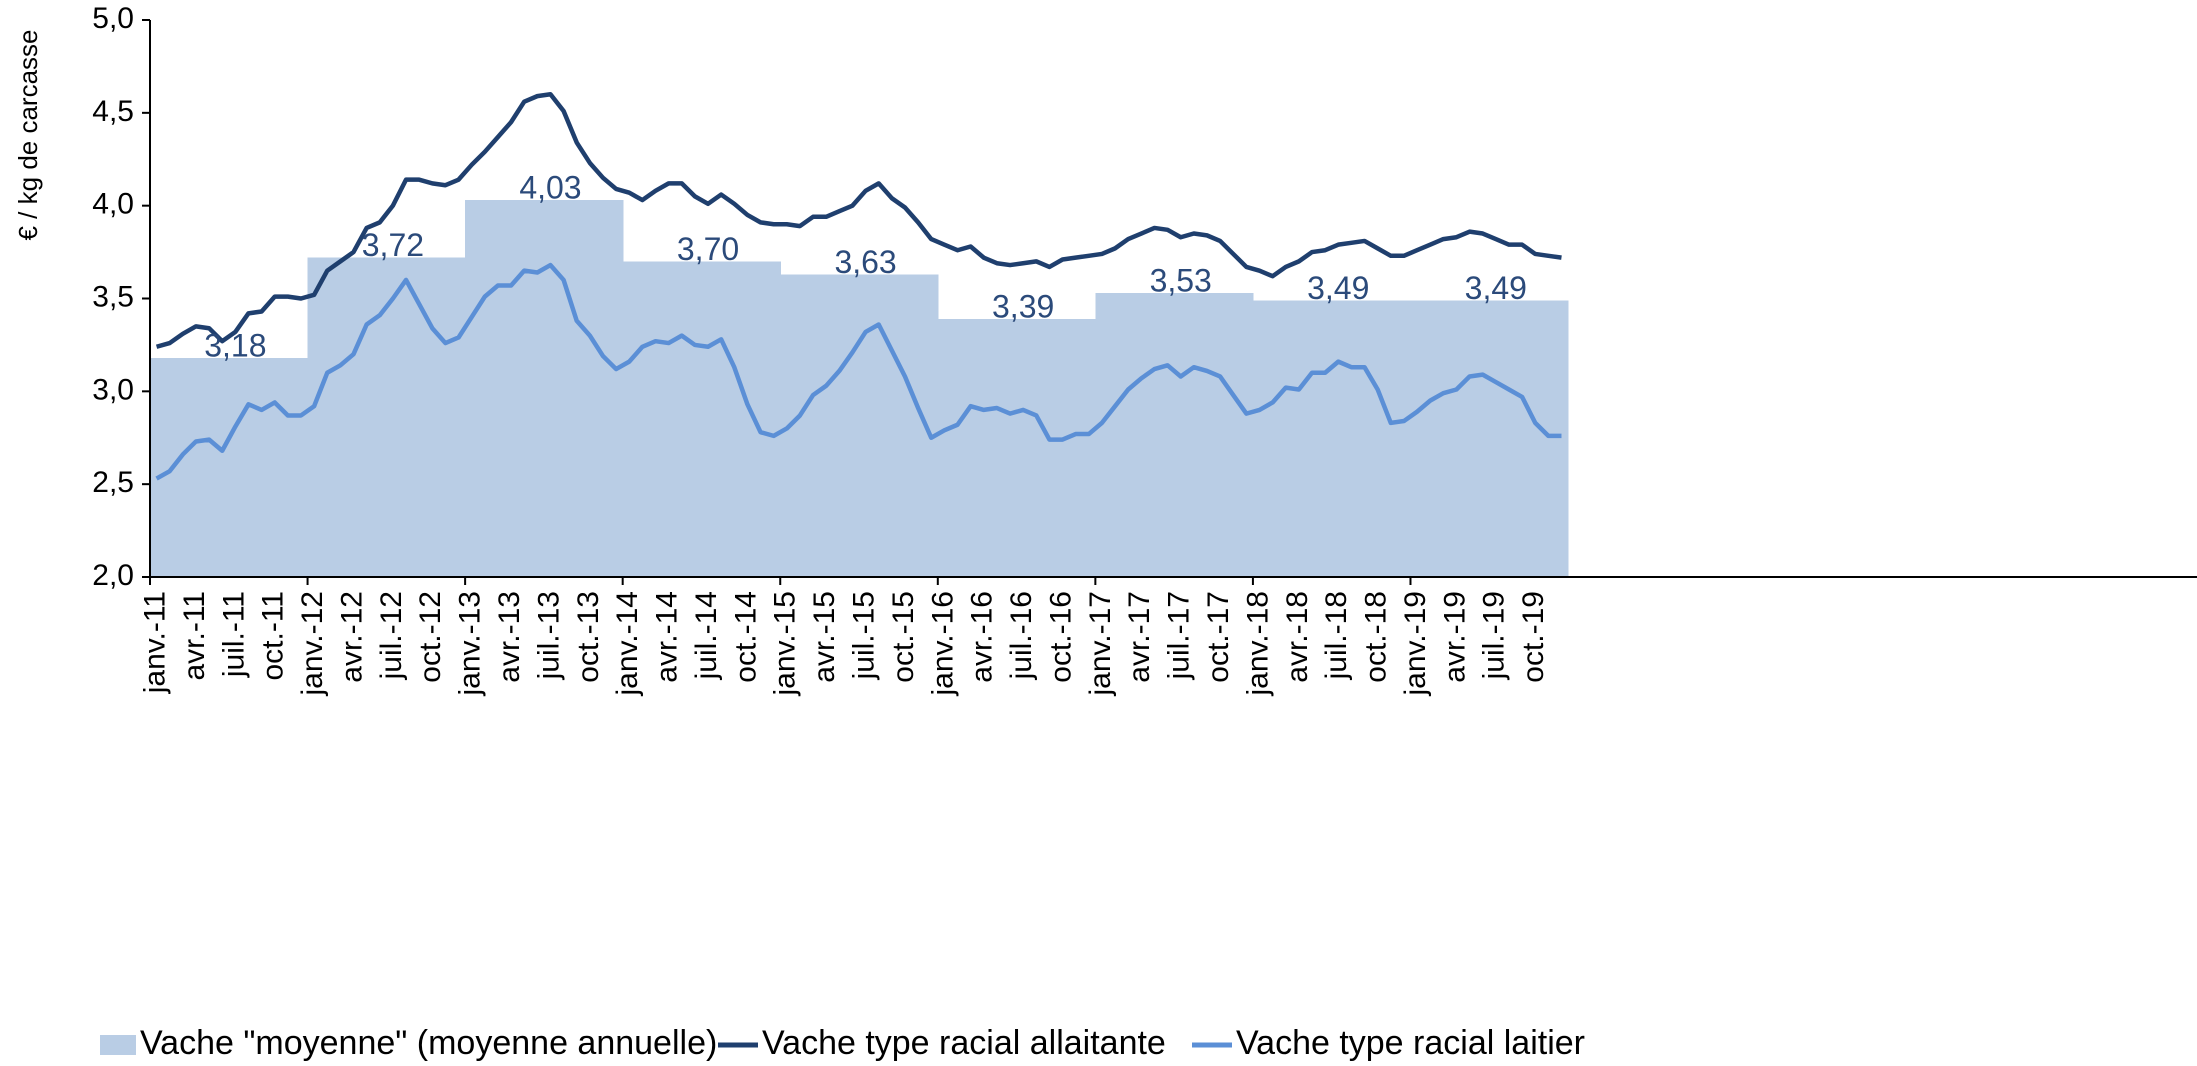 The width and height of the screenshot is (2197, 1066). Describe the element at coordinates (942, 644) in the screenshot. I see `x-tick-label: janv.-16` at that location.